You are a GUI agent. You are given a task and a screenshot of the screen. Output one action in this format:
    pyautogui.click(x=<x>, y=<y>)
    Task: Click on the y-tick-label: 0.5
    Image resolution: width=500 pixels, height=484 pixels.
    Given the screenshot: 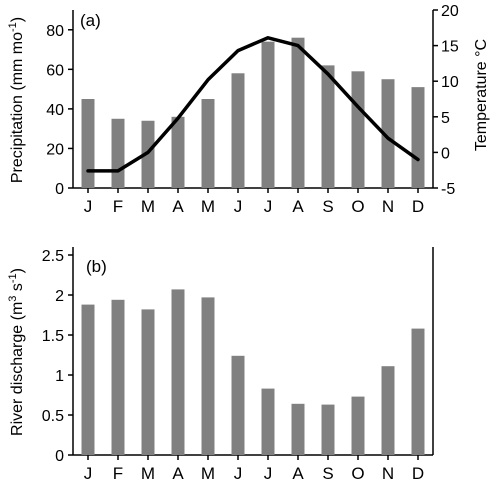 What is the action you would take?
    pyautogui.click(x=53, y=416)
    